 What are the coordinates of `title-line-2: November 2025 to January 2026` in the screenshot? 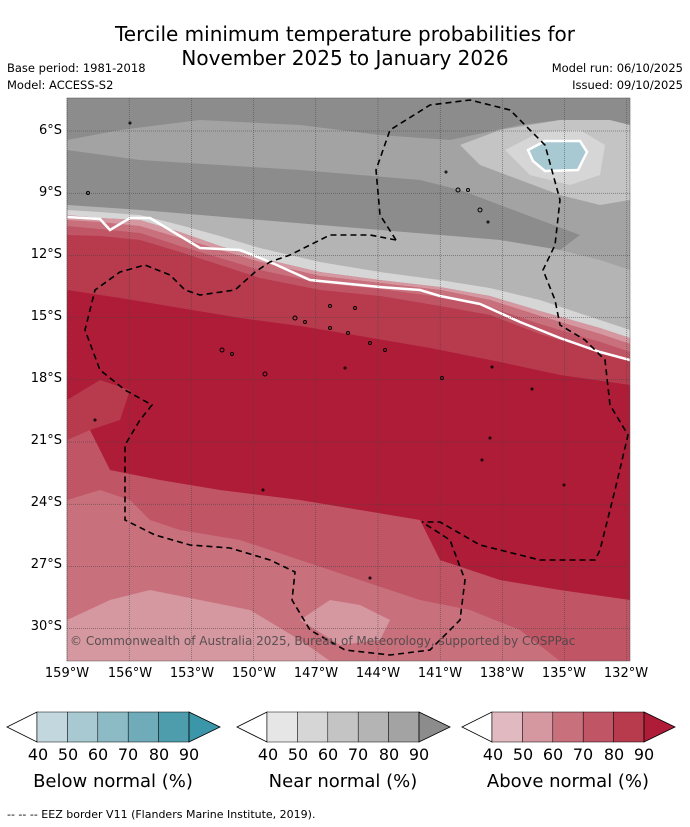 It's located at (345, 58).